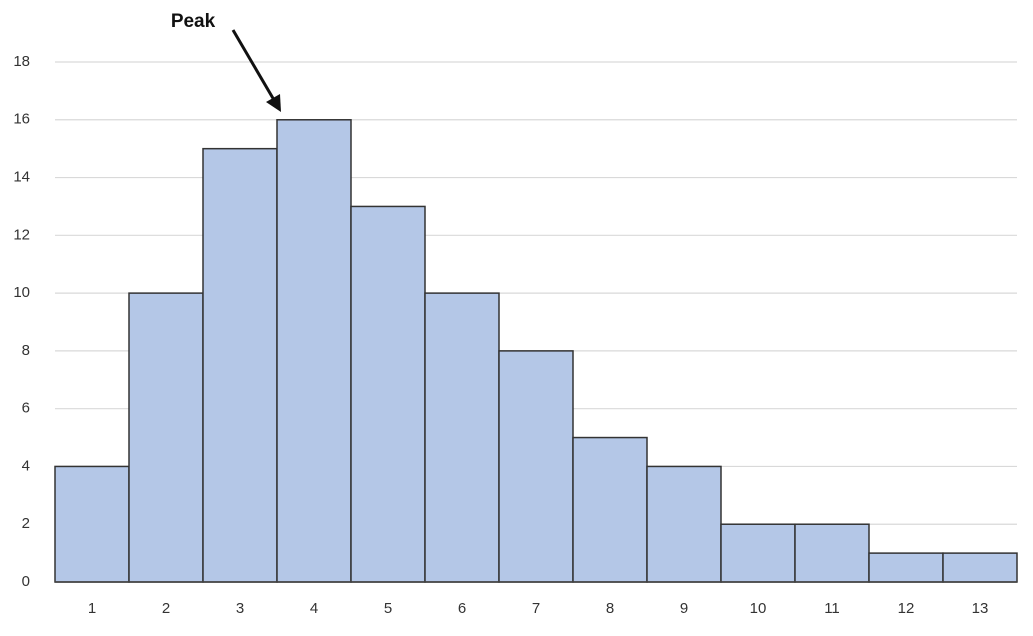 Image resolution: width=1033 pixels, height=636 pixels. Describe the element at coordinates (314, 608) in the screenshot. I see `x-tick-label: 4` at that location.